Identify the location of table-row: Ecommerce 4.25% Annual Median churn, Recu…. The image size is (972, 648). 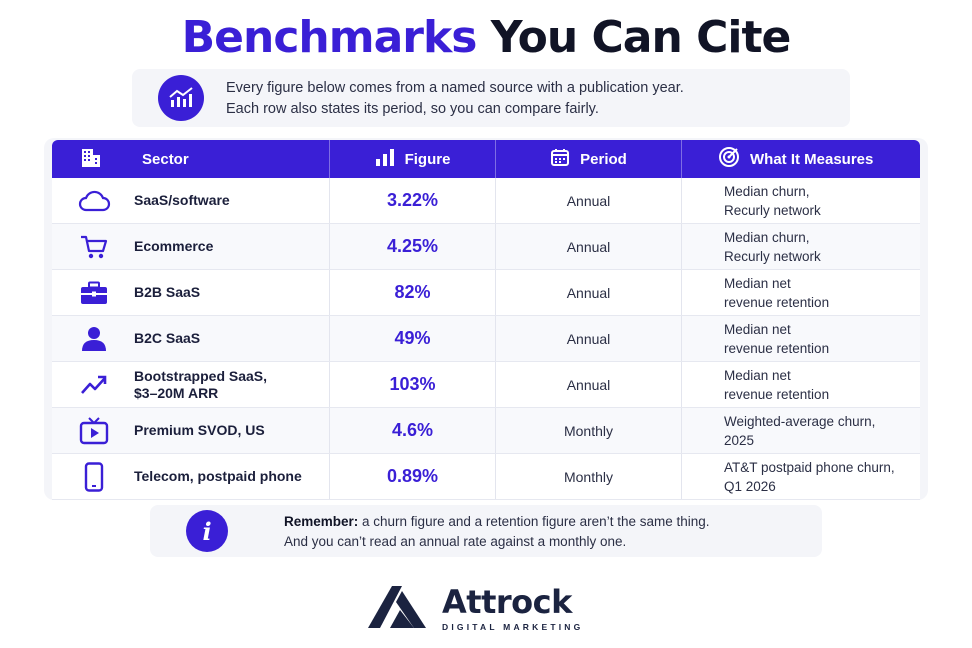
(486, 247).